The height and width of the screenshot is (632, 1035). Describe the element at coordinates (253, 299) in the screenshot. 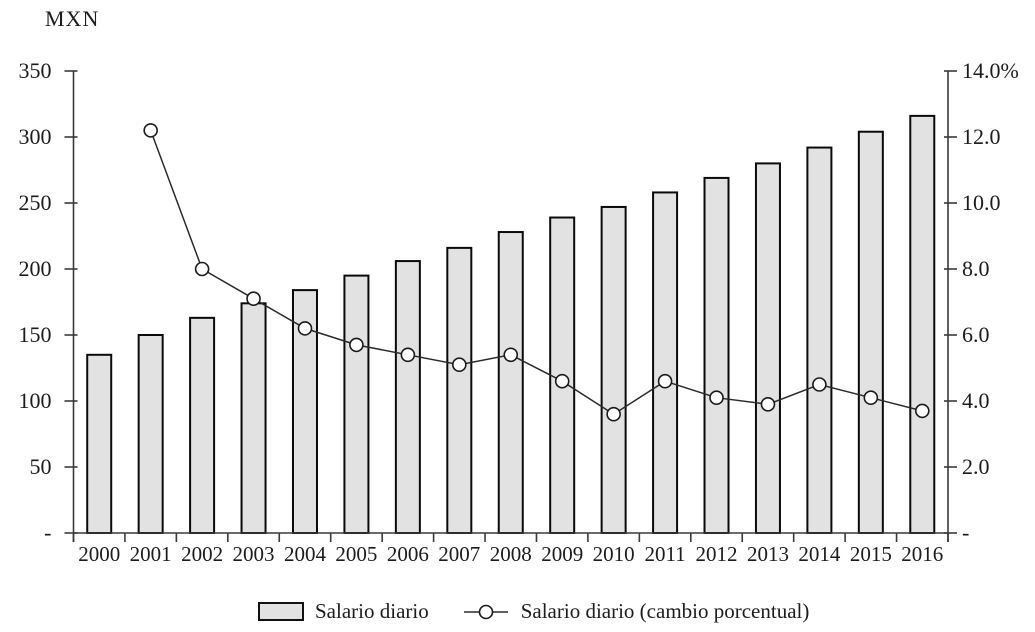

I see `marker-2003` at that location.